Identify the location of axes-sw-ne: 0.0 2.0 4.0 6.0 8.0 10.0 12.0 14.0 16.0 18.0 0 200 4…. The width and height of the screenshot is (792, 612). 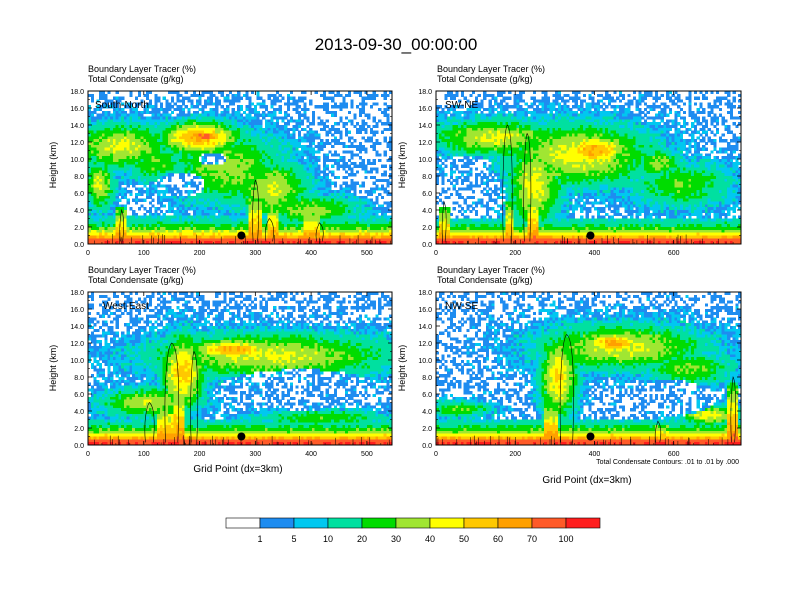
(580, 173).